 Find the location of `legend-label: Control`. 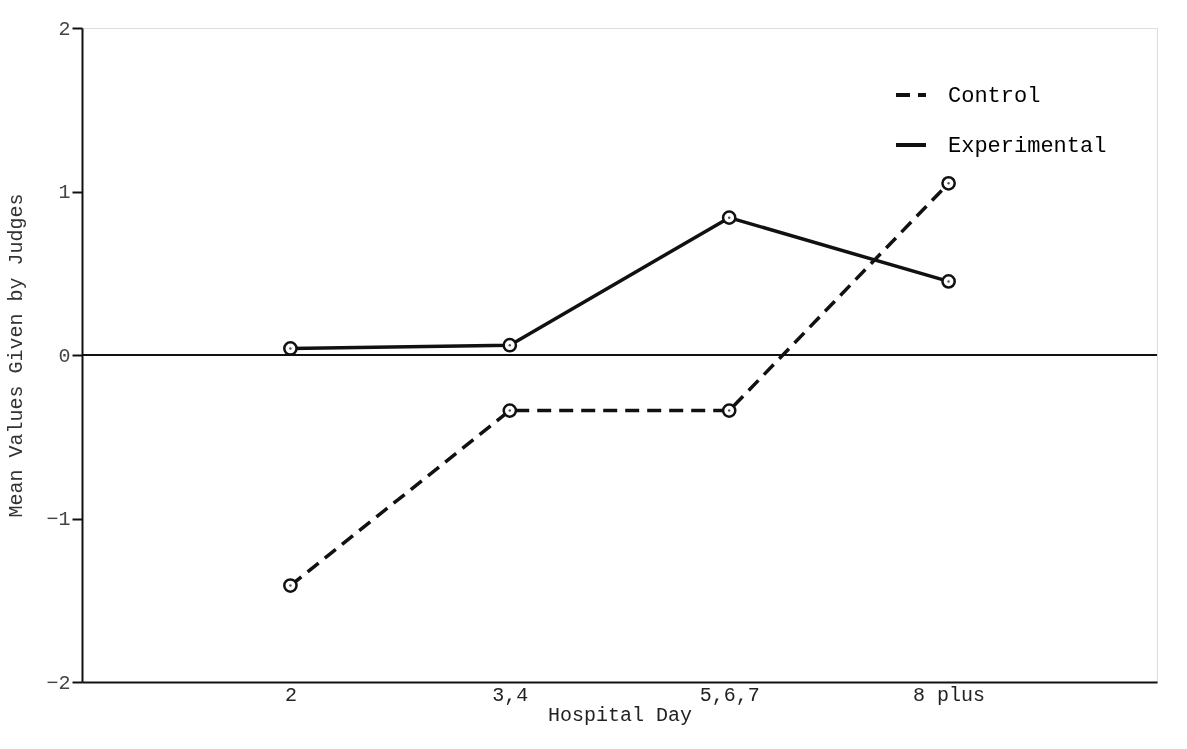

legend-label: Control is located at coordinates (994, 96).